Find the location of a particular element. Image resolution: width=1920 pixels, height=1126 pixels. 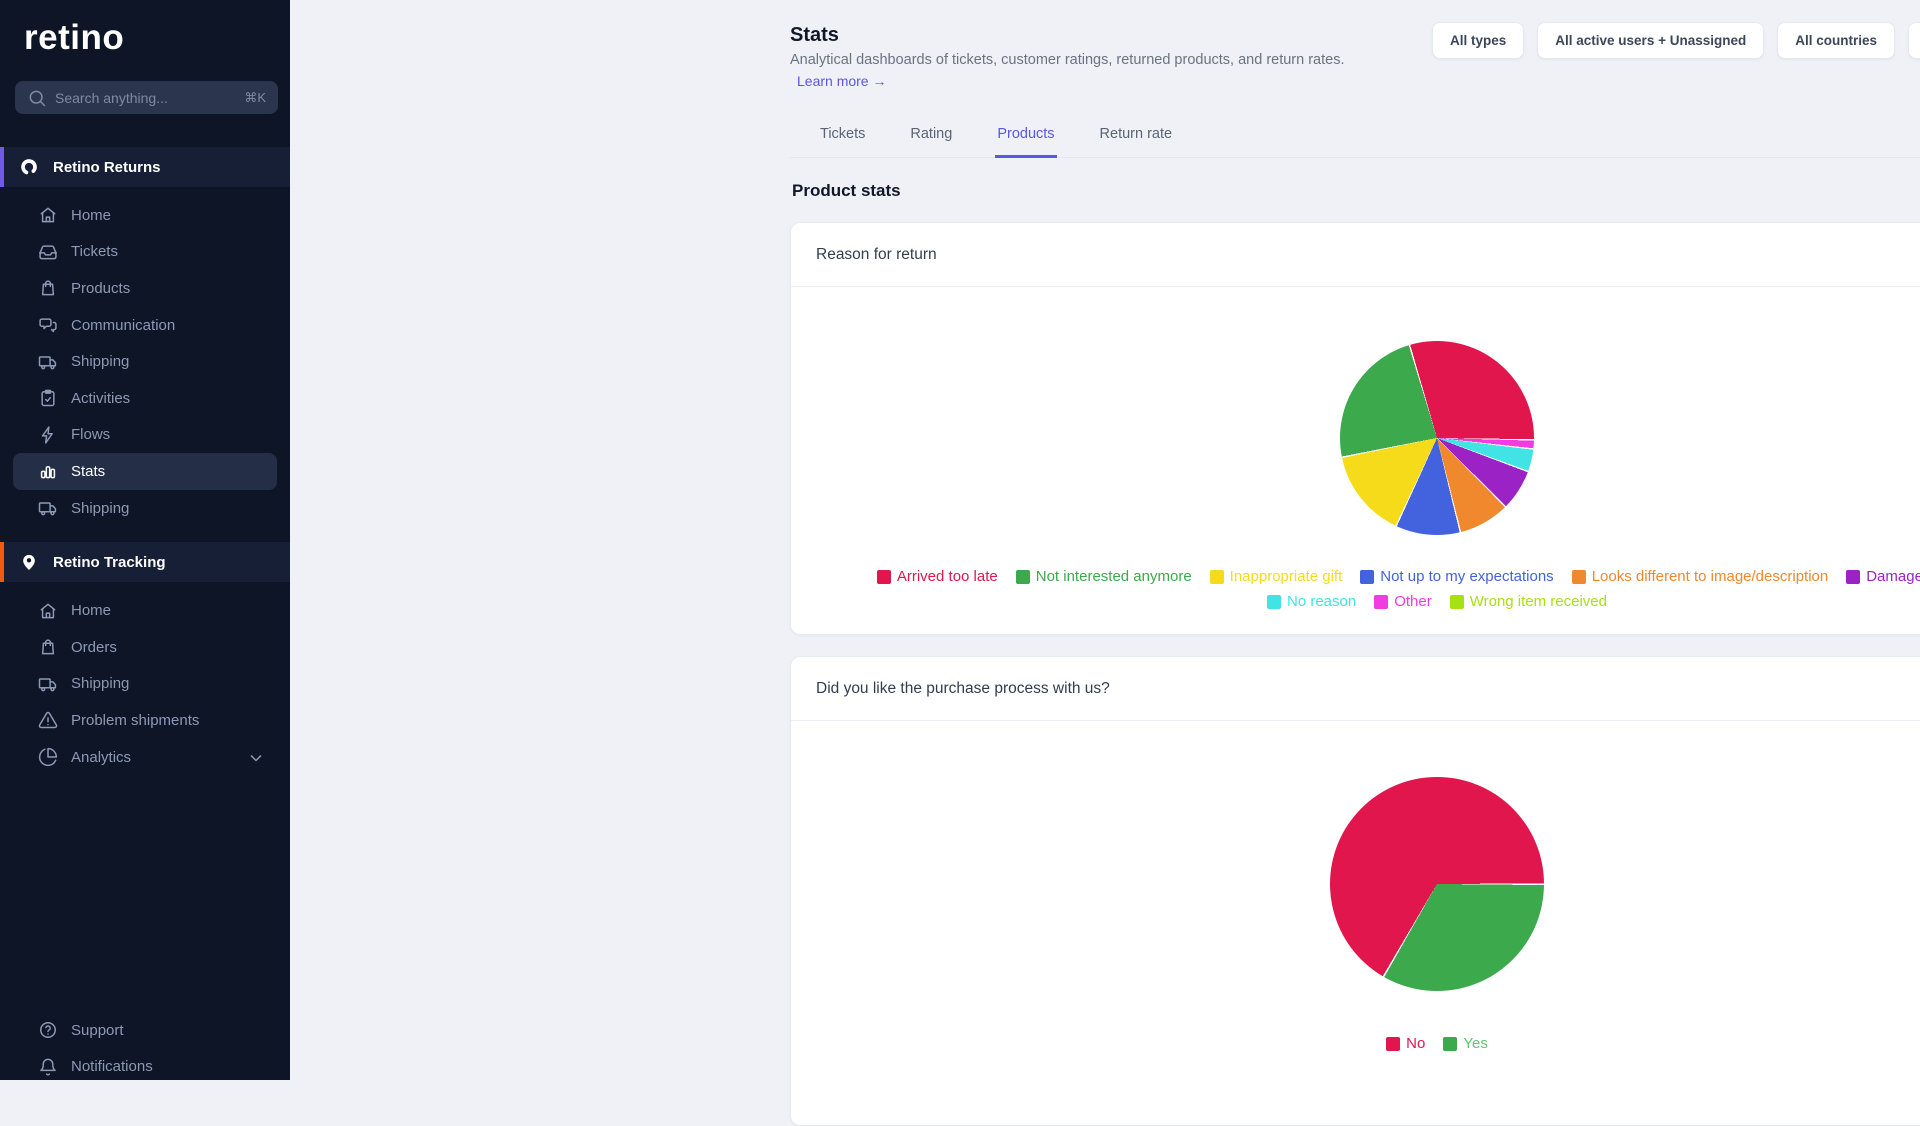

legend-label: Damaged on arrival is located at coordinates (1893, 576).